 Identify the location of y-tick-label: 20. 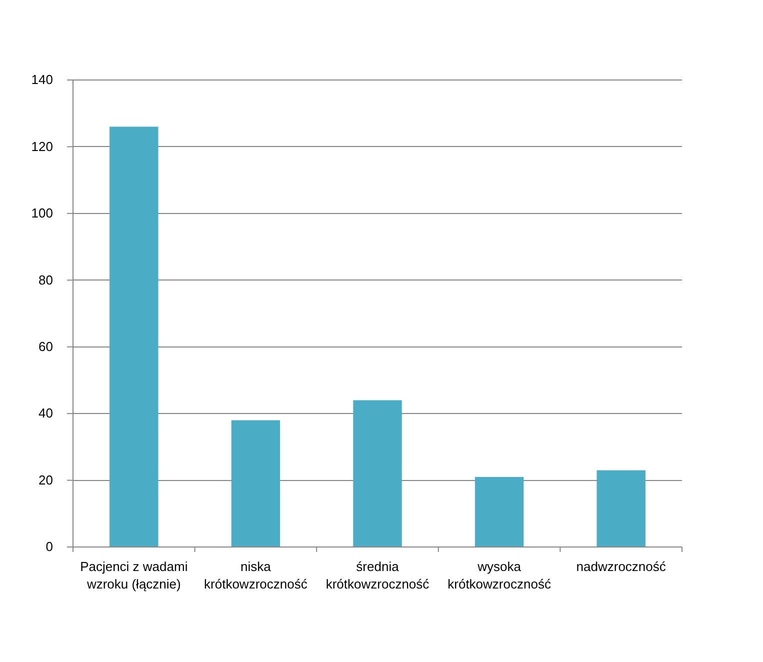
(45, 480).